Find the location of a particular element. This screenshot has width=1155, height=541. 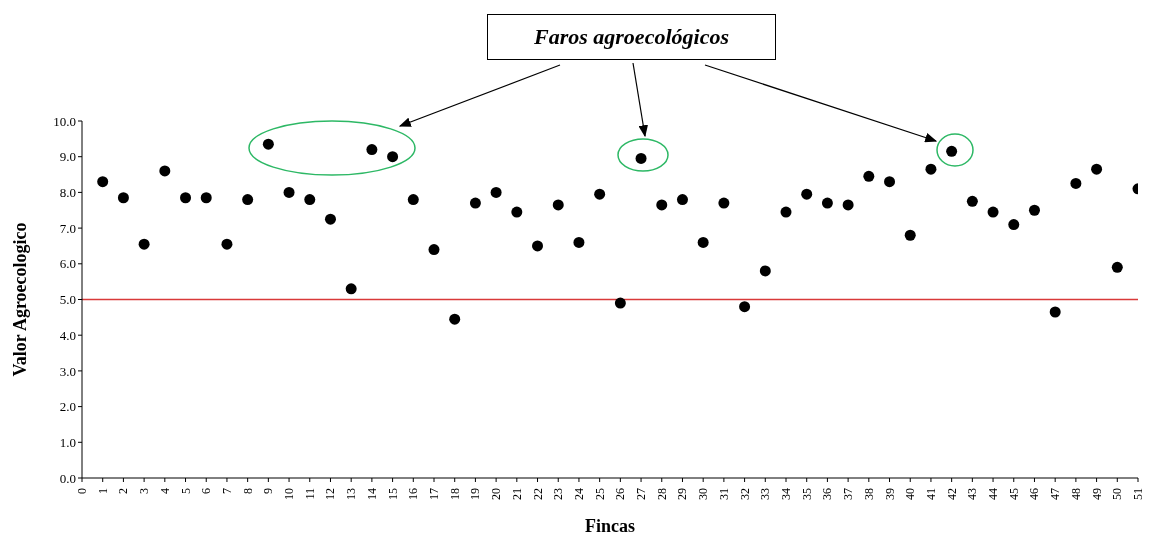

y-tick-label: 3.0 is located at coordinates (67, 371).